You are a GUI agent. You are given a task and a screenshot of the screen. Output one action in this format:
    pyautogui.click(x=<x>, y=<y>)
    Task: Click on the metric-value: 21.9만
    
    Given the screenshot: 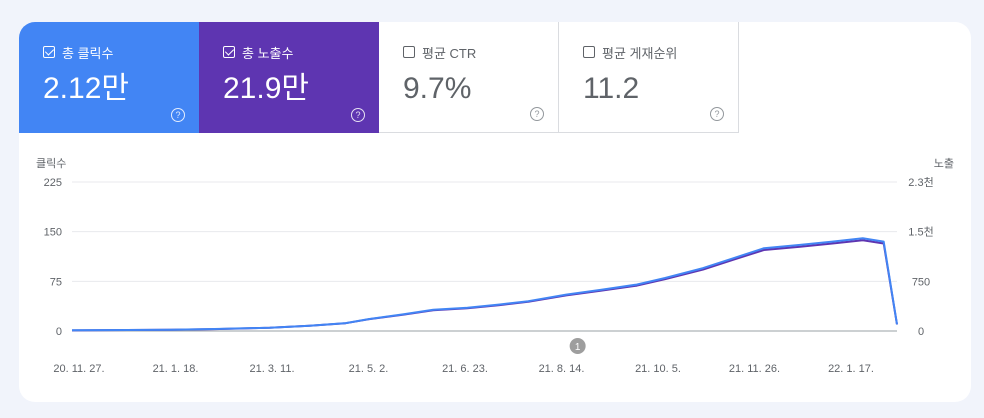 What is the action you would take?
    pyautogui.click(x=266, y=88)
    